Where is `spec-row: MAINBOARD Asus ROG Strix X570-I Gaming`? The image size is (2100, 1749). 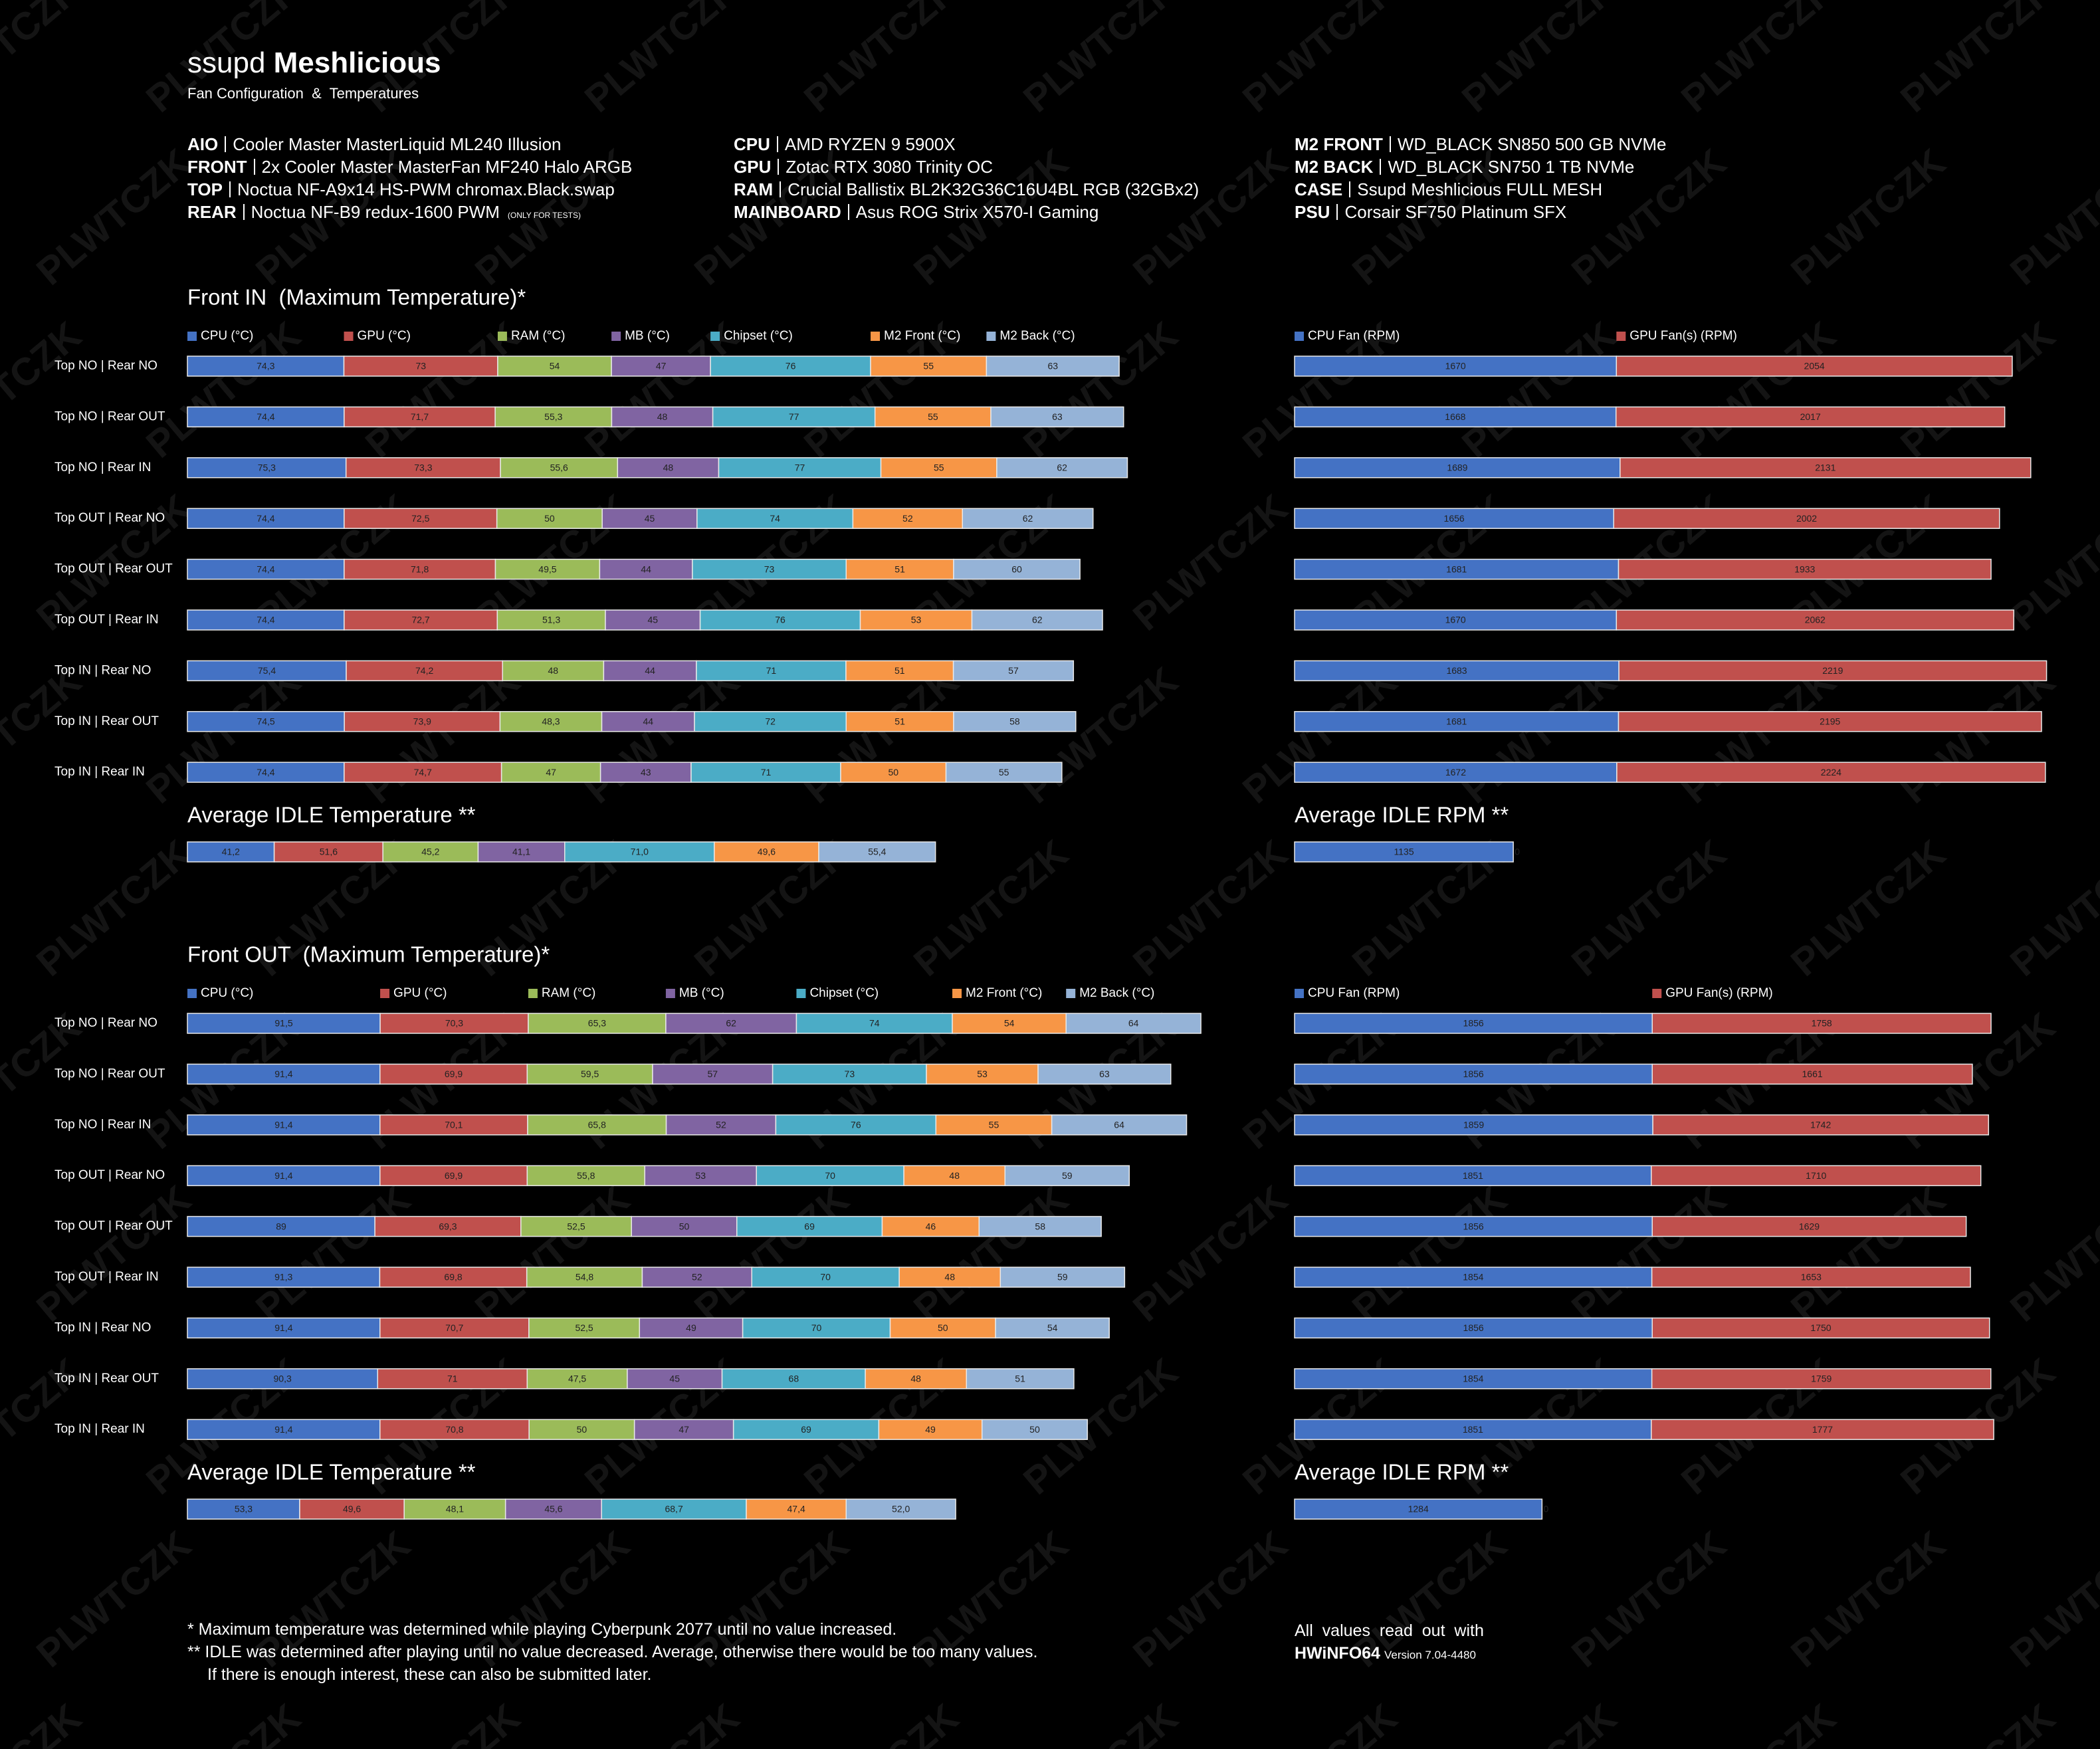
spec-row: MAINBOARD Asus ROG Strix X570-I Gaming is located at coordinates (966, 212).